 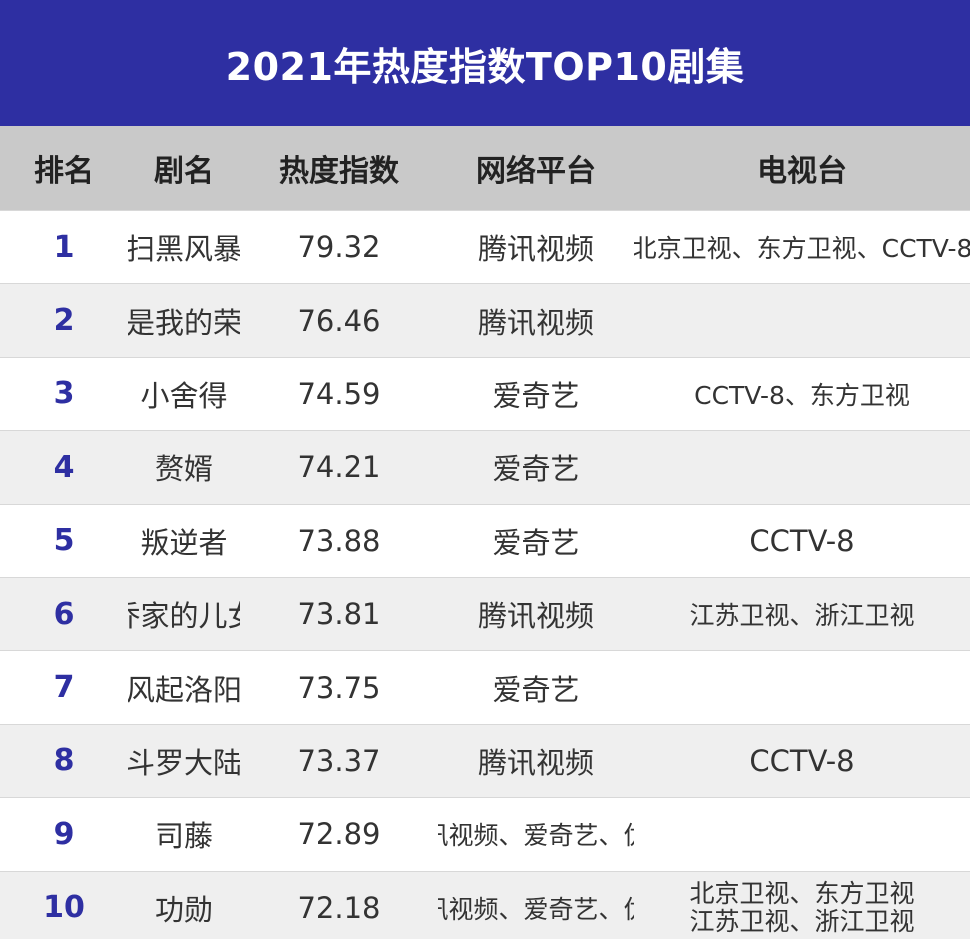 What do you see at coordinates (802, 395) in the screenshot?
I see `tv-station: CCTV-8、东方卫视` at bounding box center [802, 395].